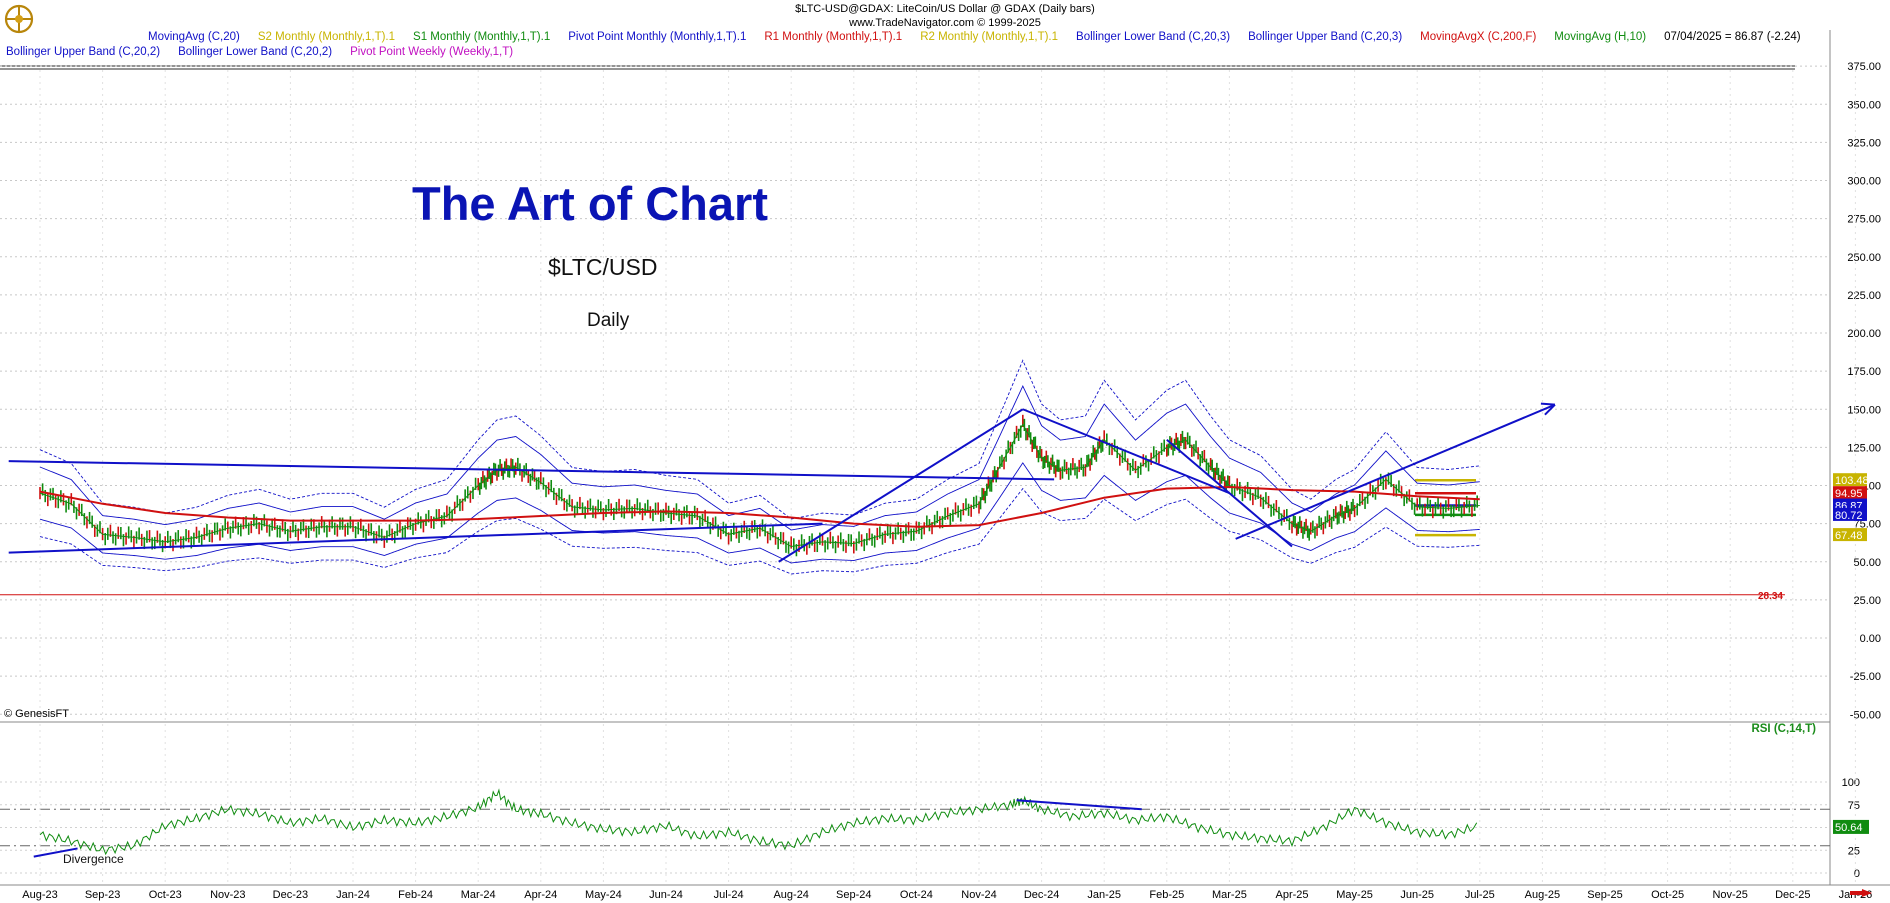 This screenshot has width=1890, height=903. Describe the element at coordinates (1872, 487) in the screenshot. I see `y-tick-label: 100` at that location.